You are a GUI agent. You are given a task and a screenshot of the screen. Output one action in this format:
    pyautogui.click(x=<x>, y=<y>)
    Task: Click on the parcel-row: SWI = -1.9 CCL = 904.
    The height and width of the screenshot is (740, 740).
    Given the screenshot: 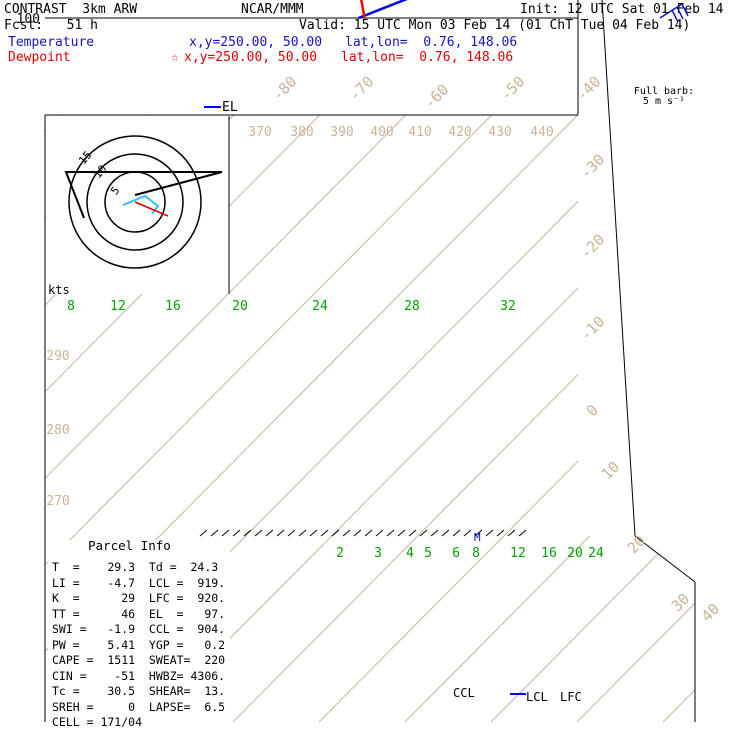 What is the action you would take?
    pyautogui.click(x=139, y=629)
    